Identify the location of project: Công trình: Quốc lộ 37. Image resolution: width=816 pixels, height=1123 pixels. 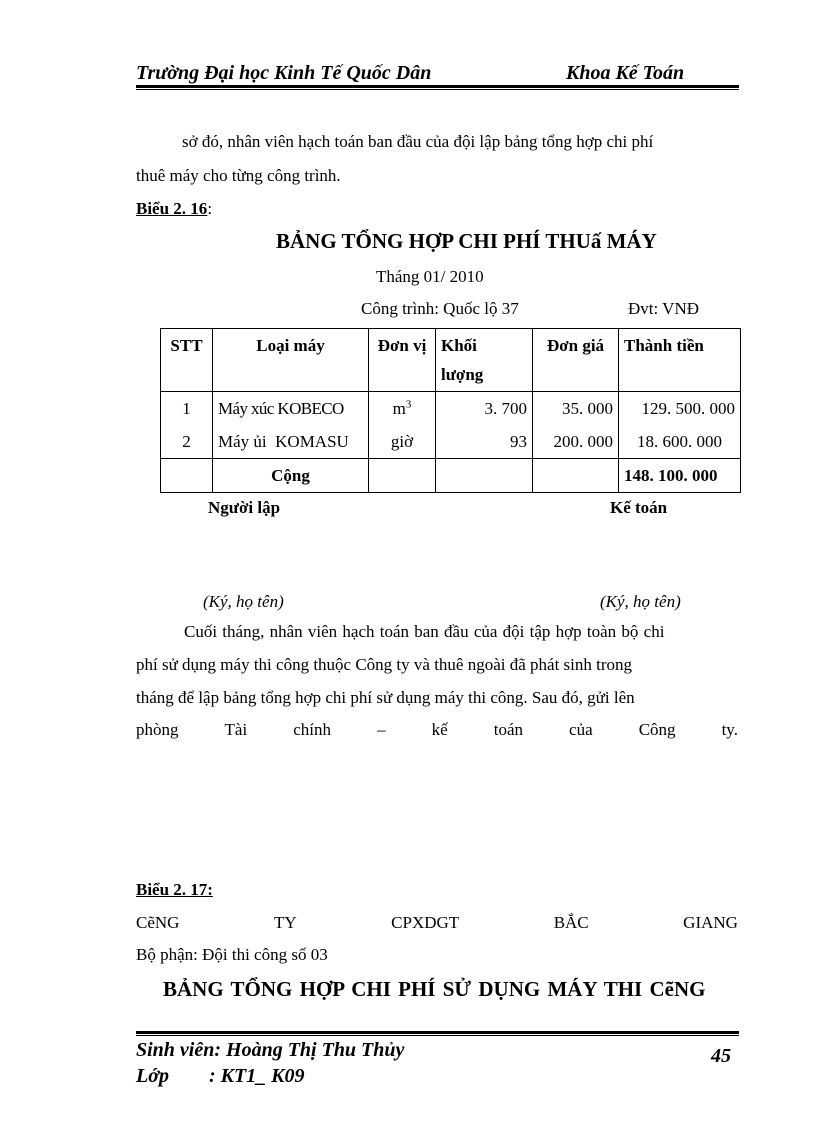
(440, 308).